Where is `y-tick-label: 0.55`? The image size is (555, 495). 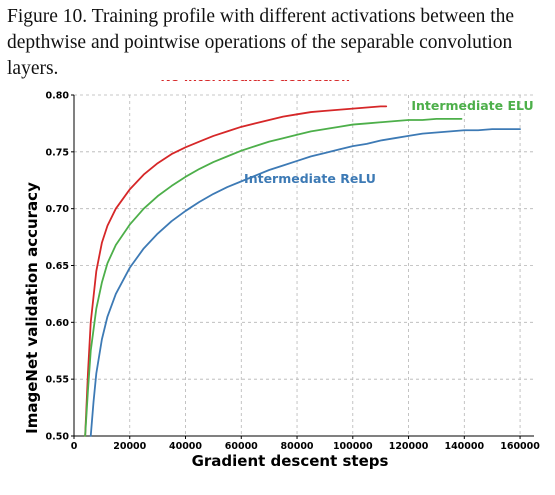 y-tick-label: 0.55 is located at coordinates (57, 380).